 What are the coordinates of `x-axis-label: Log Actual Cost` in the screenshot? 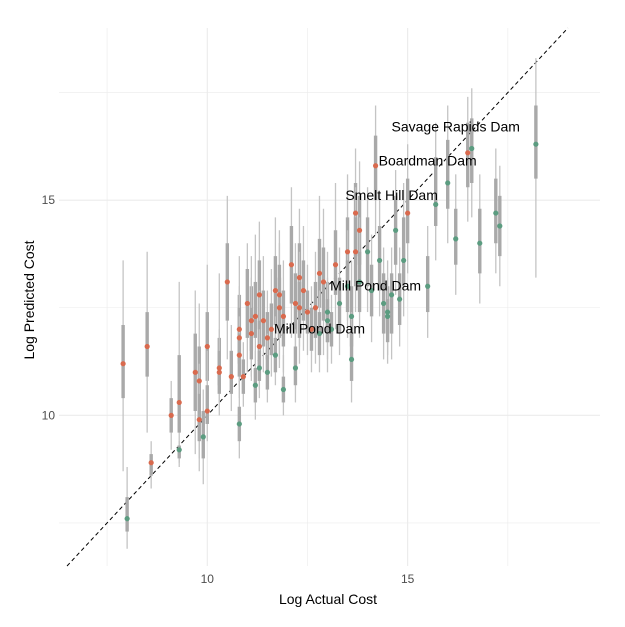 It's located at (328, 599).